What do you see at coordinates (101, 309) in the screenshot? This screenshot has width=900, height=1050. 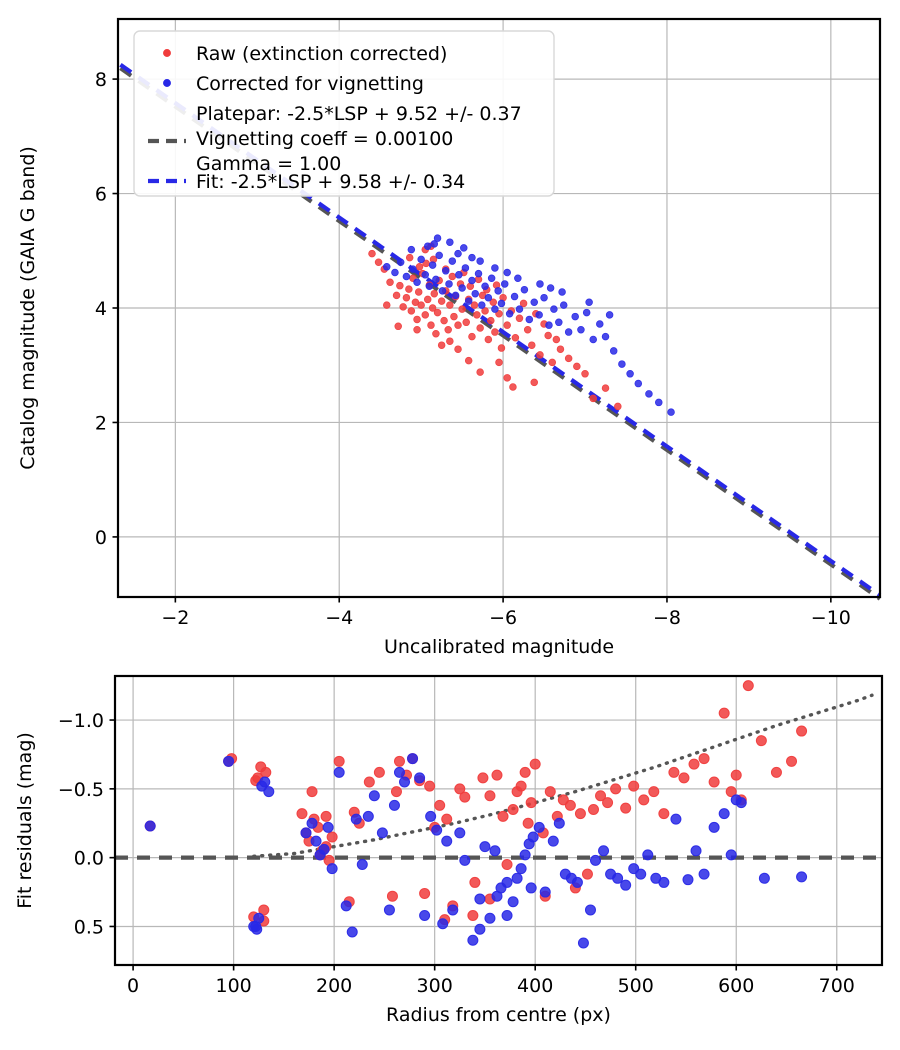 I see `ytick-label: 4` at bounding box center [101, 309].